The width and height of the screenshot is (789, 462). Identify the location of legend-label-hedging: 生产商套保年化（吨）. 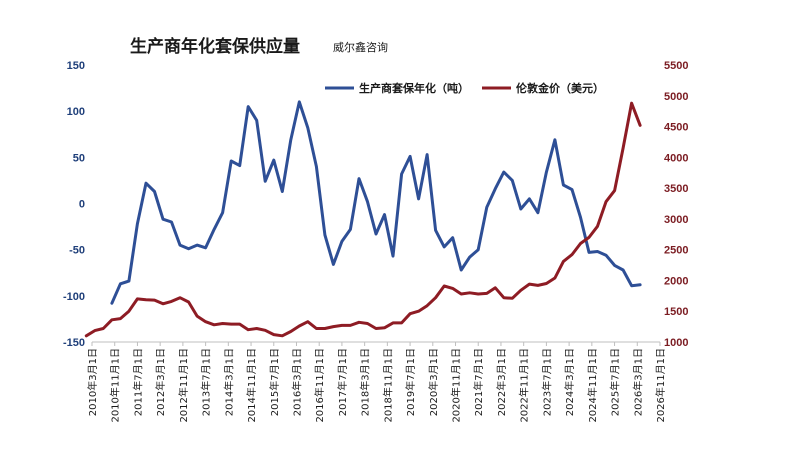
(414, 88).